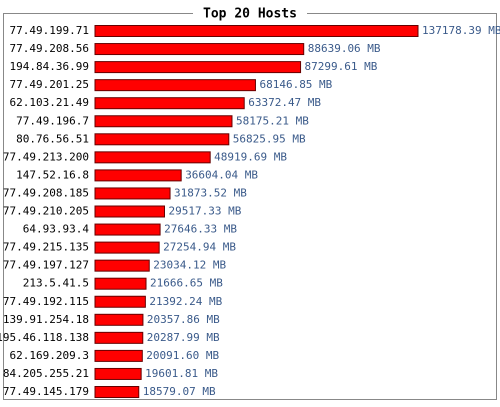  I want to click on value-label: 21392.24 MB, so click(185, 301).